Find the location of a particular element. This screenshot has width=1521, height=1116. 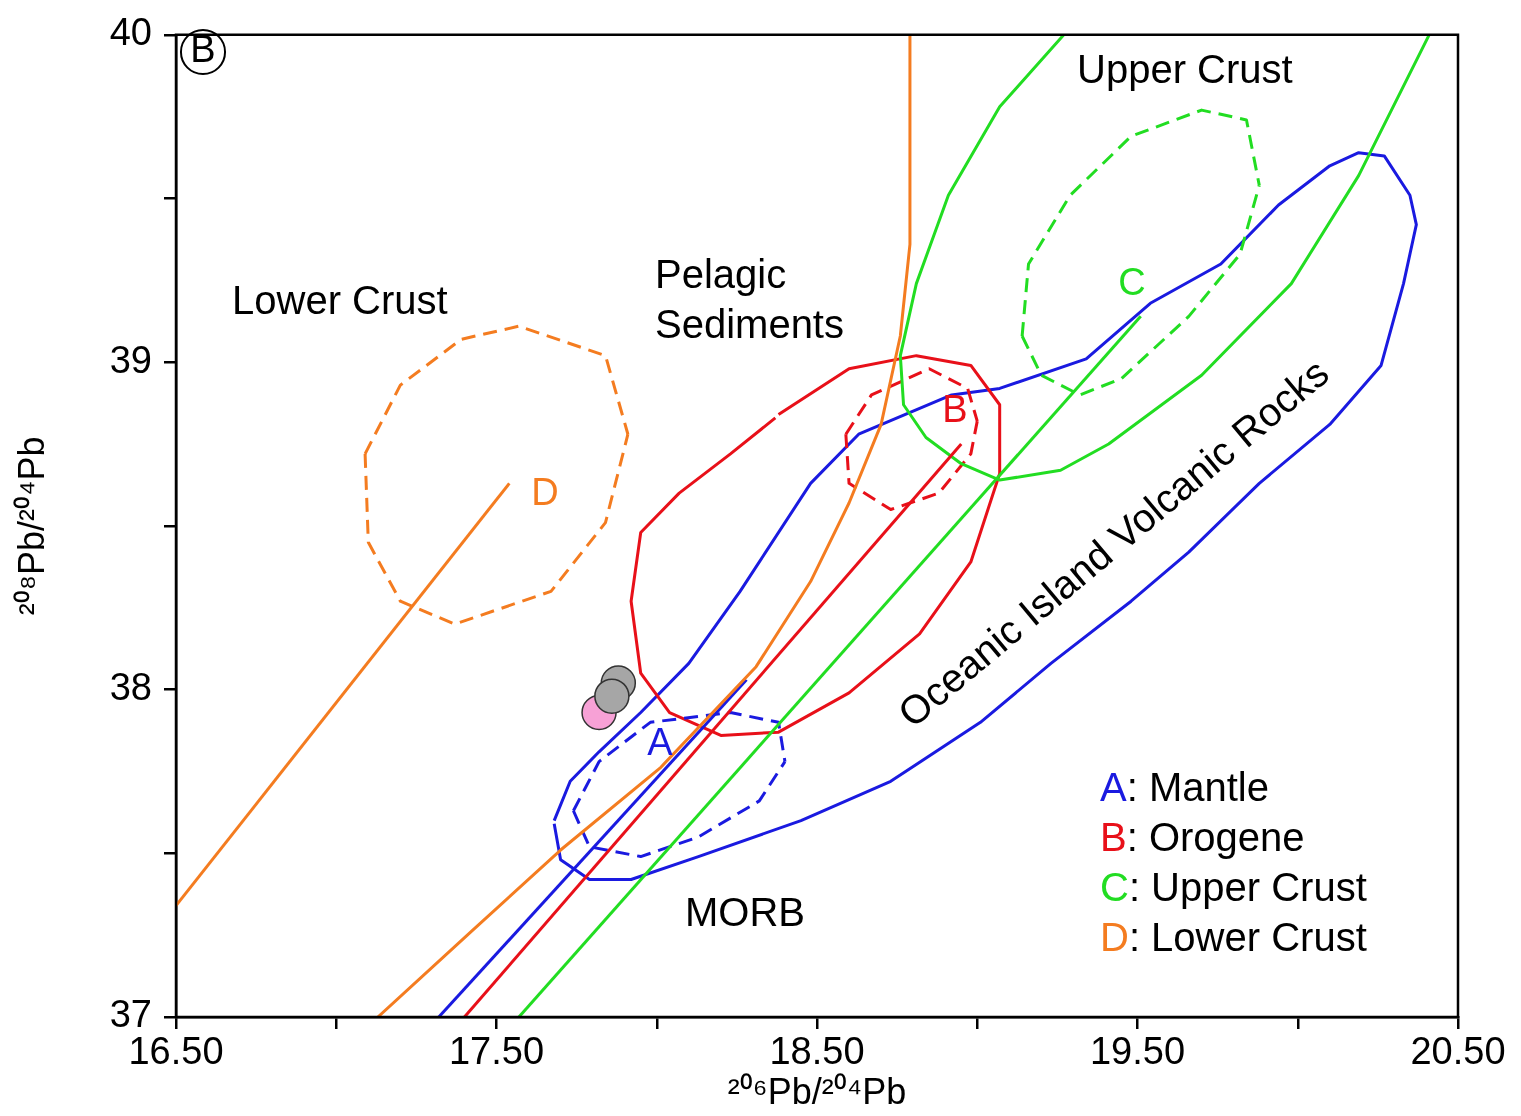

annotation: A: Mantle is located at coordinates (1184, 787).